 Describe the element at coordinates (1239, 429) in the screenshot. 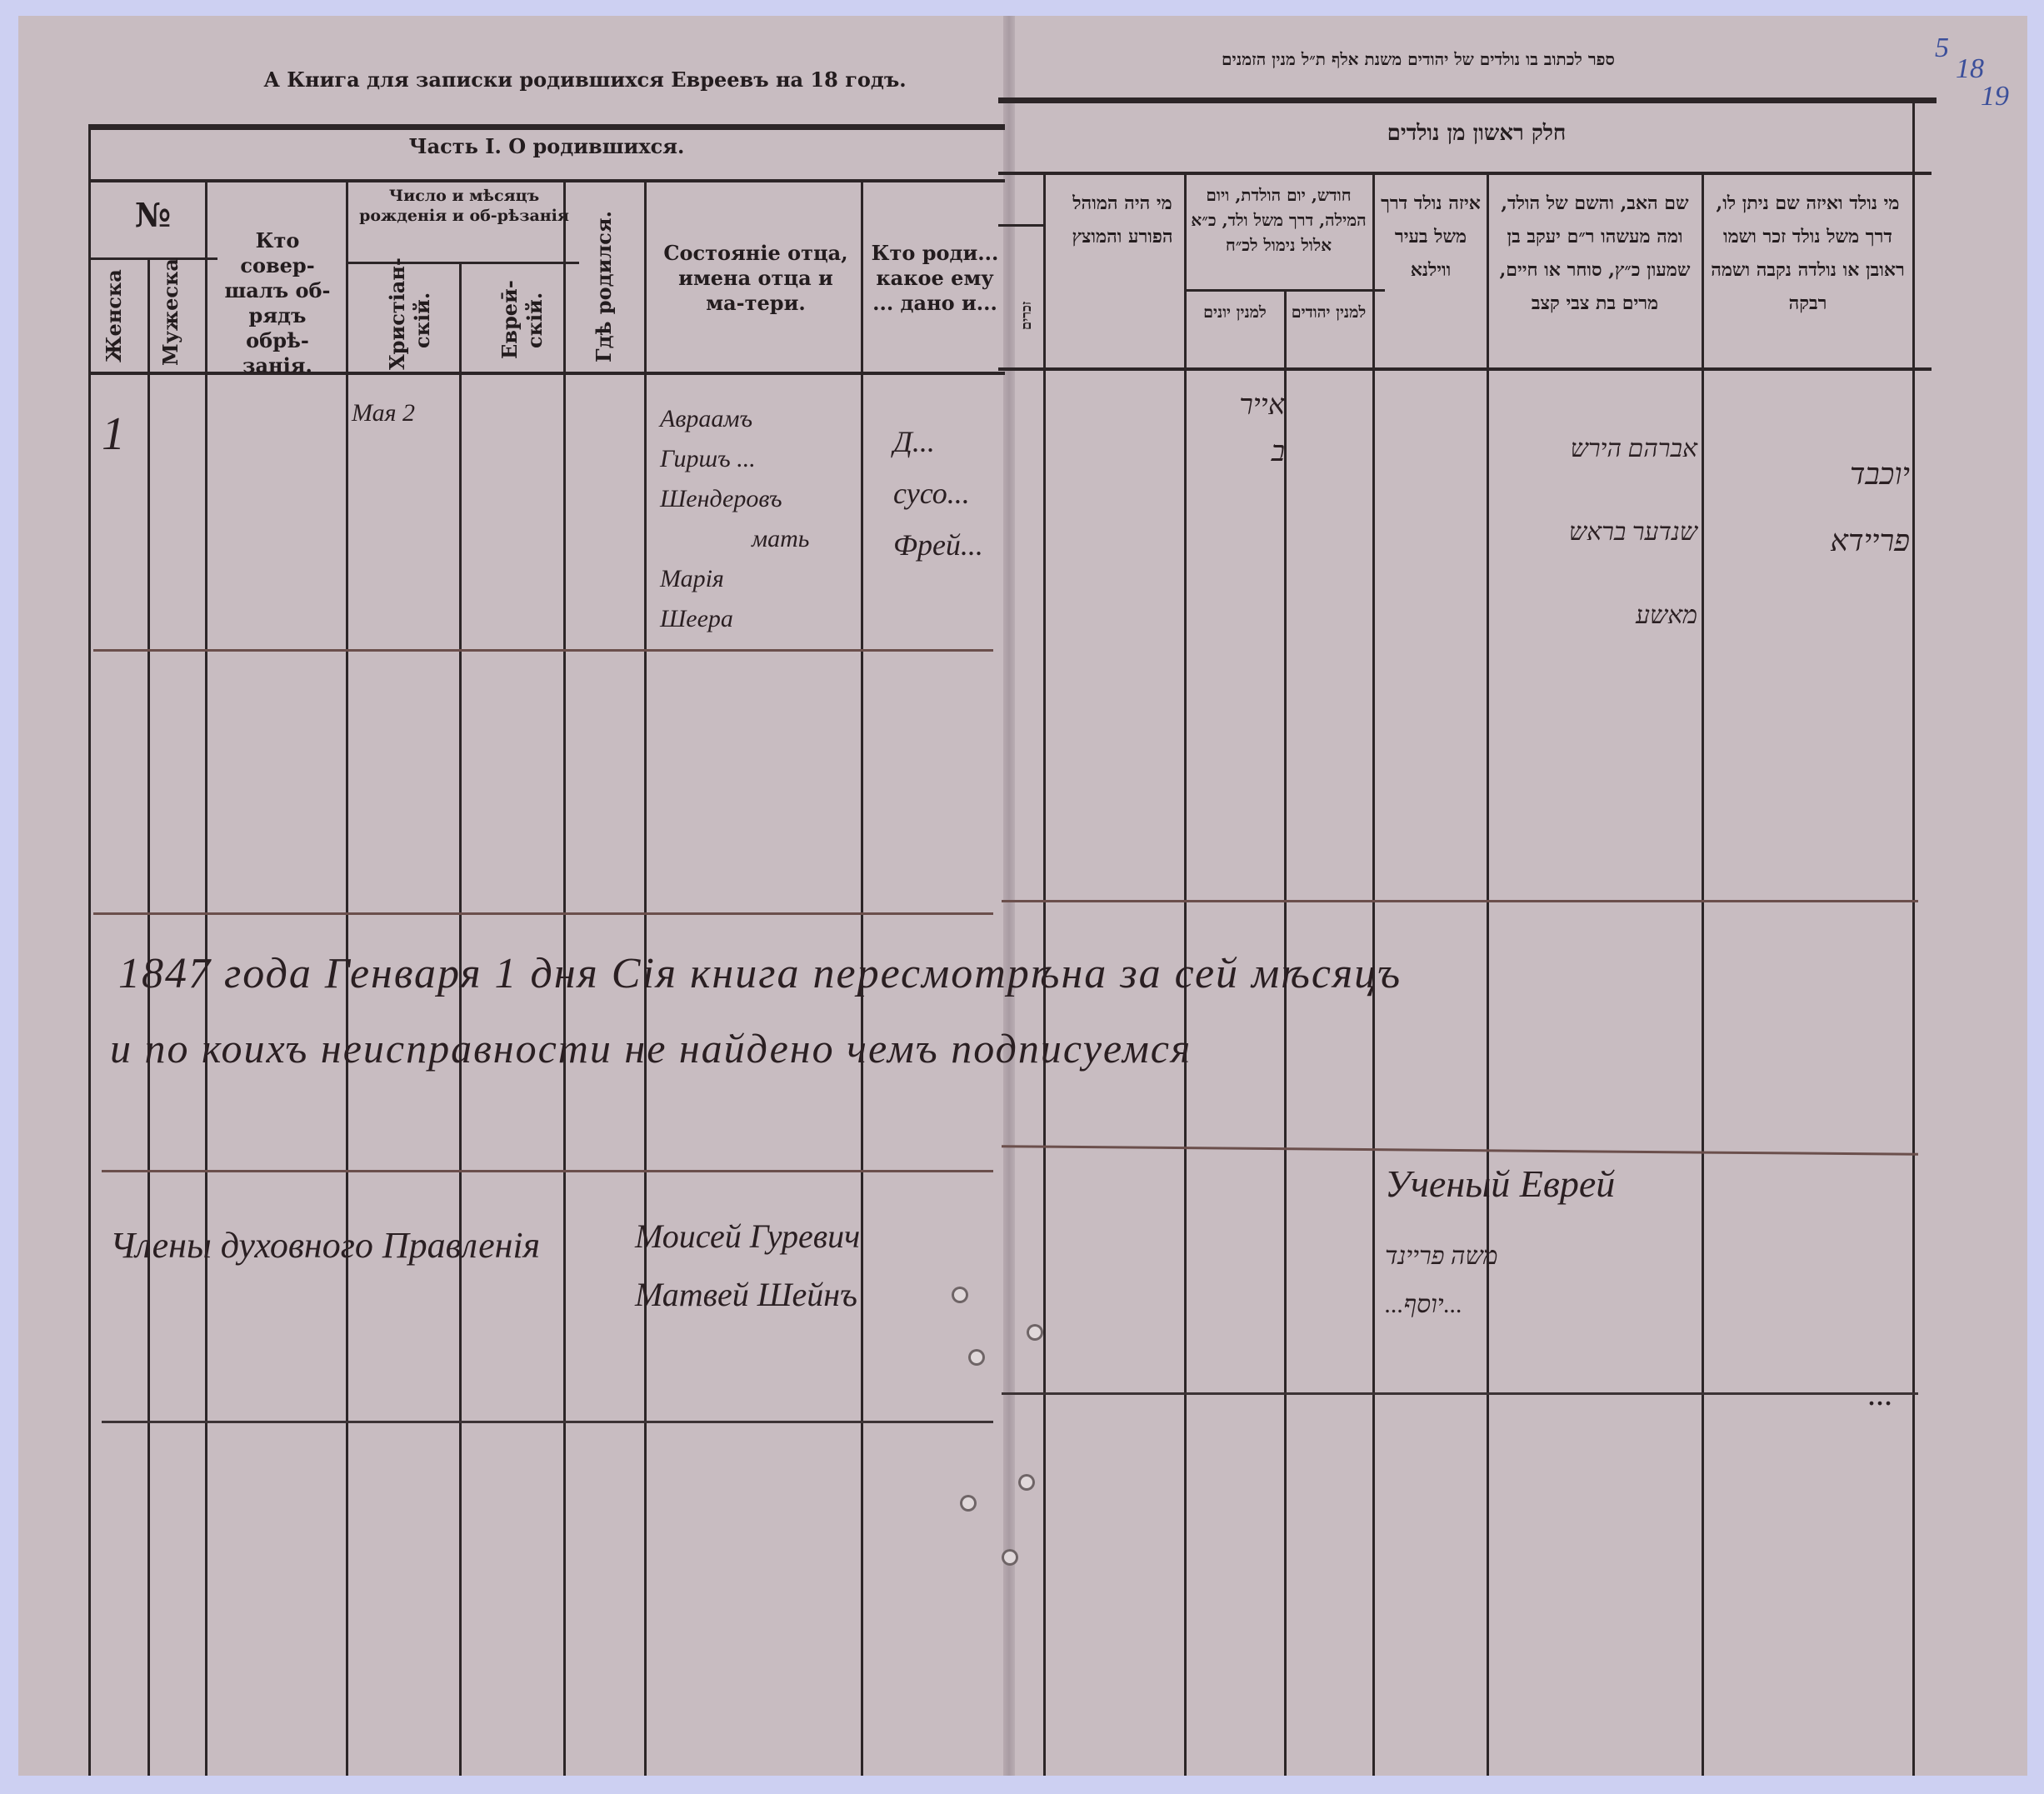

I see `entry-hebrew-date: אייר ב` at that location.